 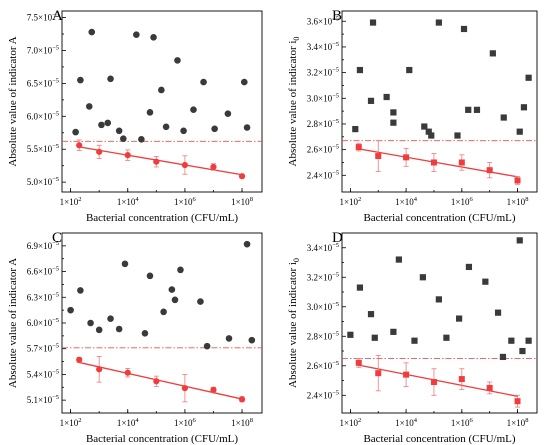 I want to click on y-axis-label: Absolute value of indicator i0, so click(x=294, y=323).